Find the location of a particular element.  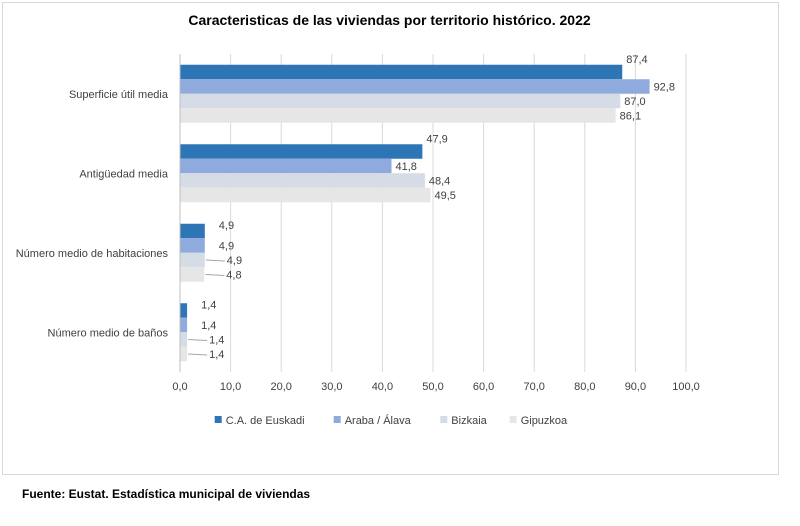

x-tick-label: 60,0 is located at coordinates (483, 387).